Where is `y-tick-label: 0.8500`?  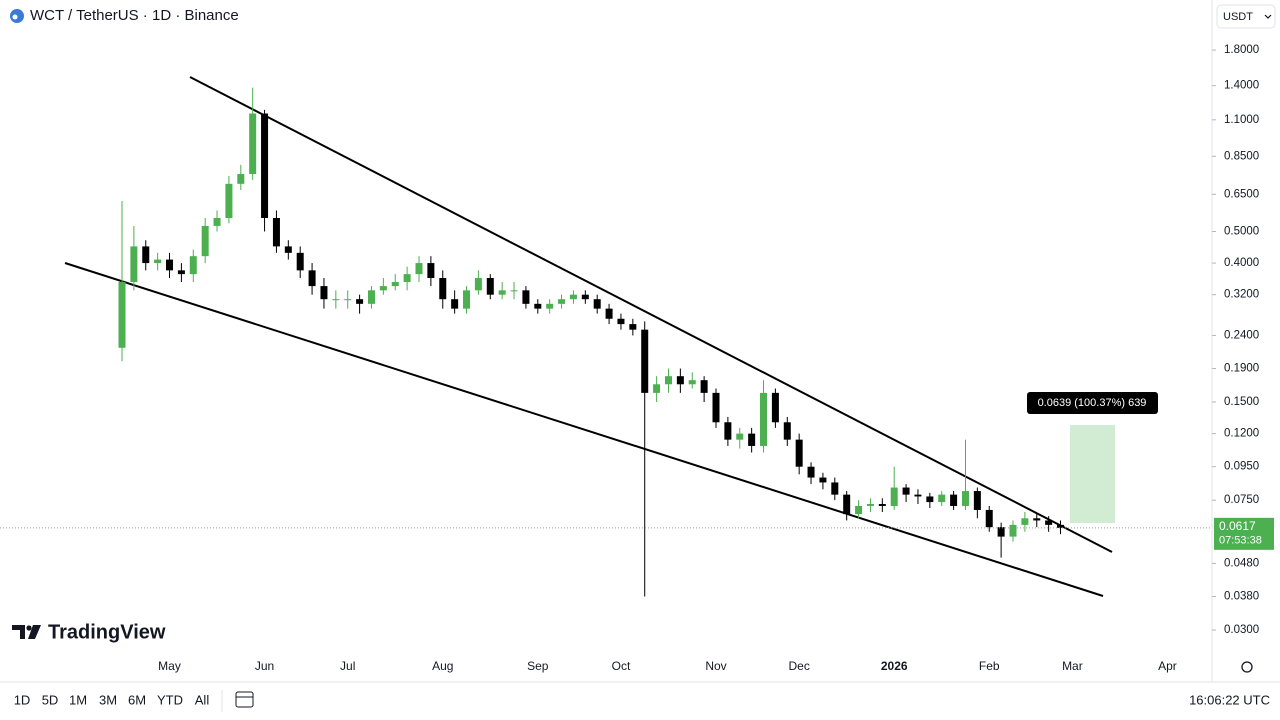 y-tick-label: 0.8500 is located at coordinates (1241, 156).